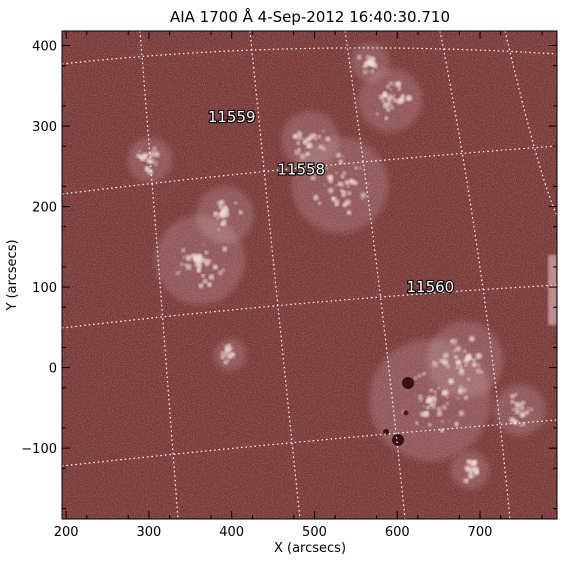 The width and height of the screenshot is (564, 564). What do you see at coordinates (273, 532) in the screenshot?
I see `x-tick-labels: 200 300 400 500 600 700` at bounding box center [273, 532].